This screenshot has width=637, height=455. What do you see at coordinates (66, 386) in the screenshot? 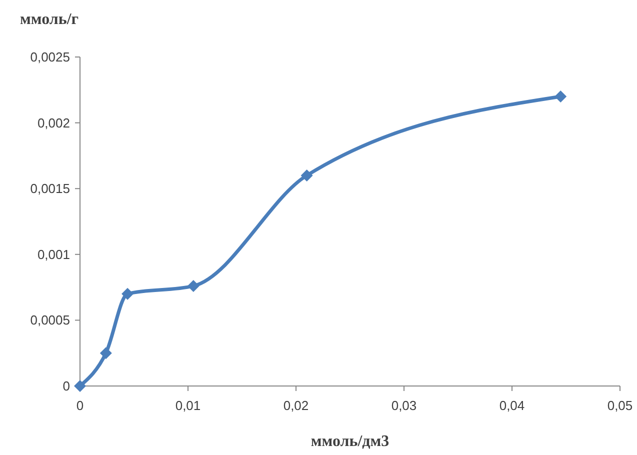
I see `y-tick-label: 0` at bounding box center [66, 386].